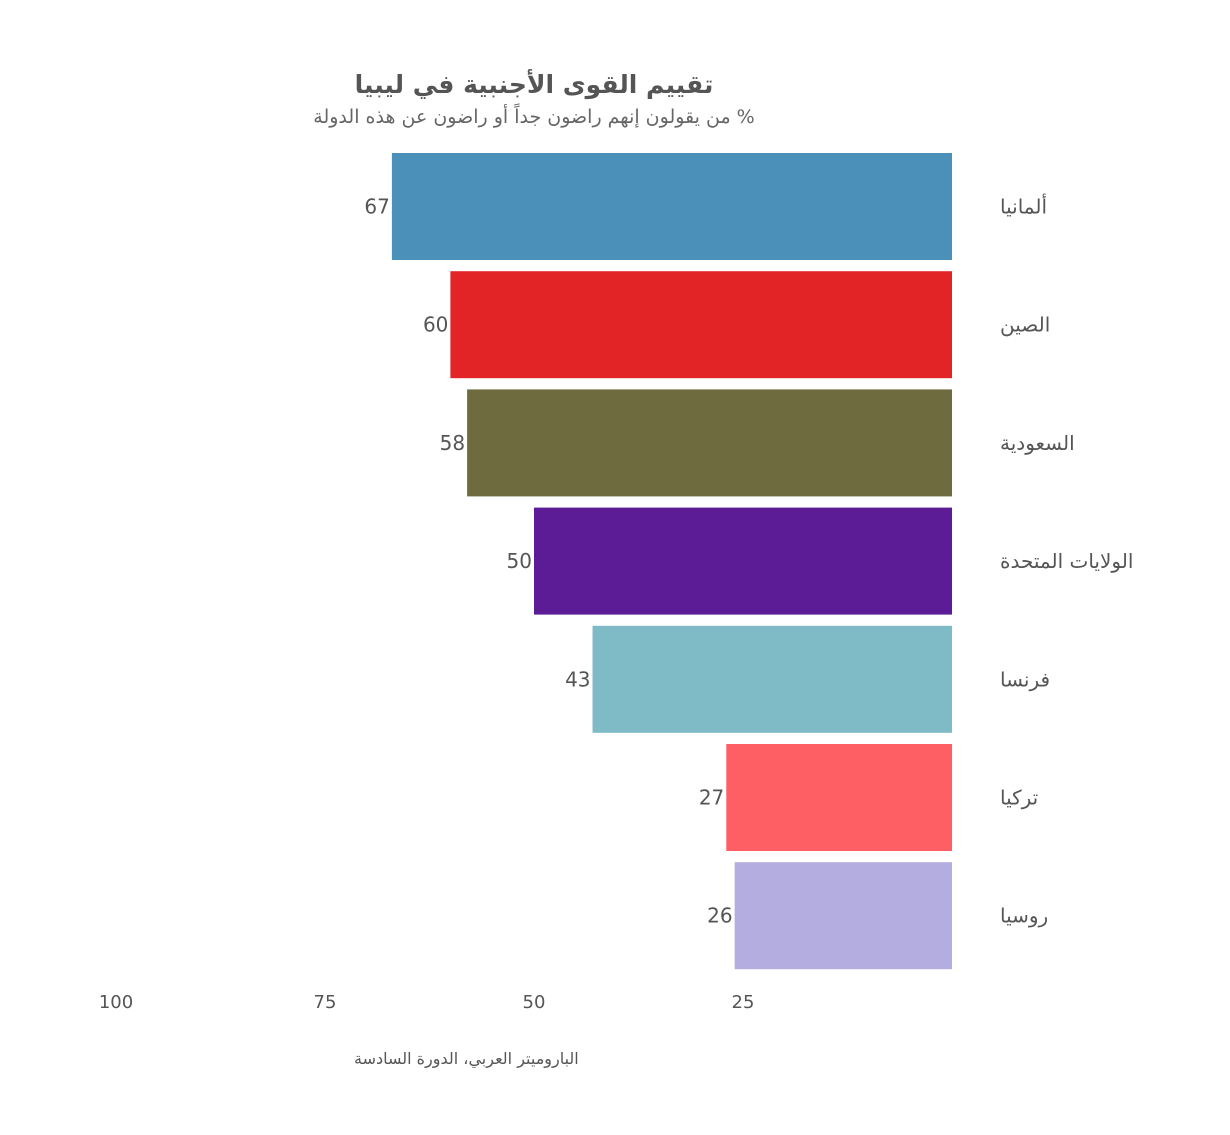  I want to click on value-label: 50, so click(519, 561).